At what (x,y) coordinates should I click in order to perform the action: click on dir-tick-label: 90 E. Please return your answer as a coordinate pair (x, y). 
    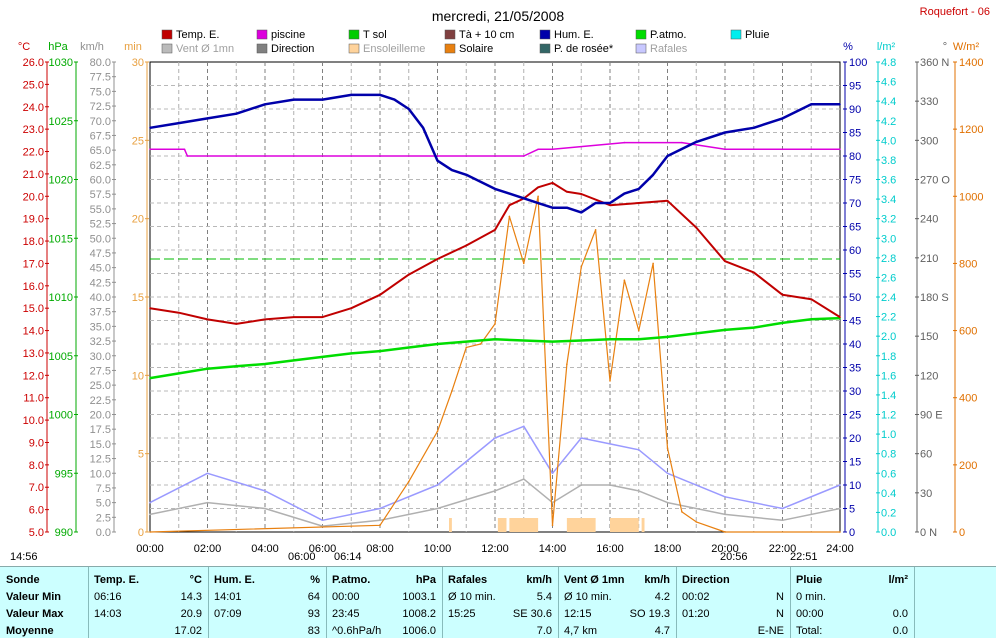
    Looking at the image, I should click on (931, 416).